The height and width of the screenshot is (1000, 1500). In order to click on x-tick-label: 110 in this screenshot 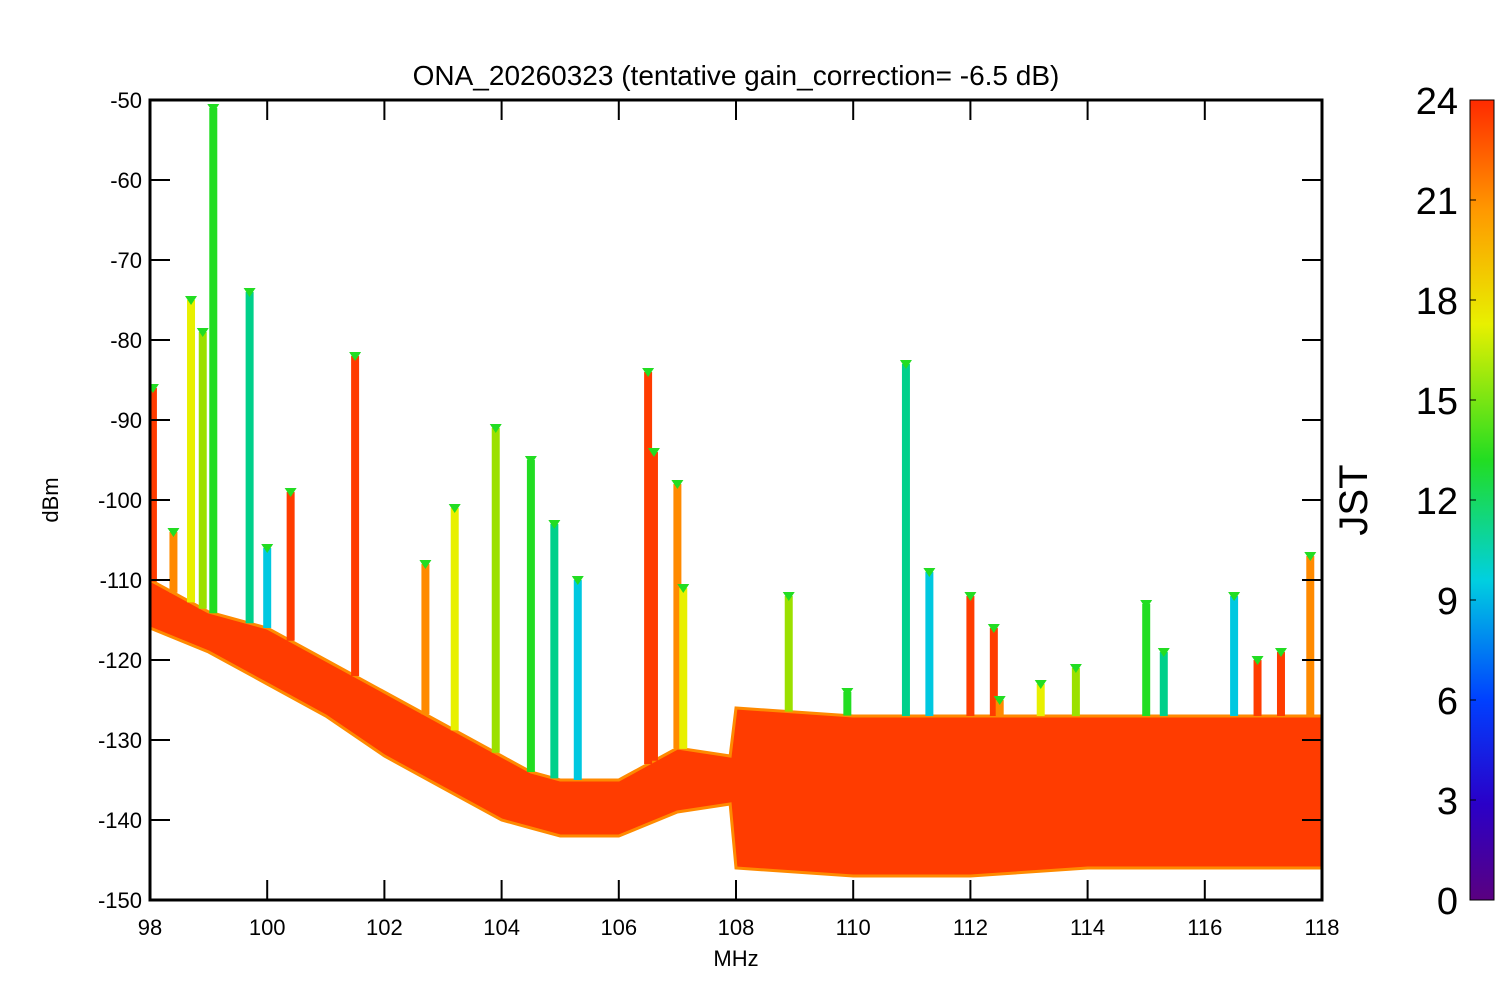, I will do `click(853, 927)`.